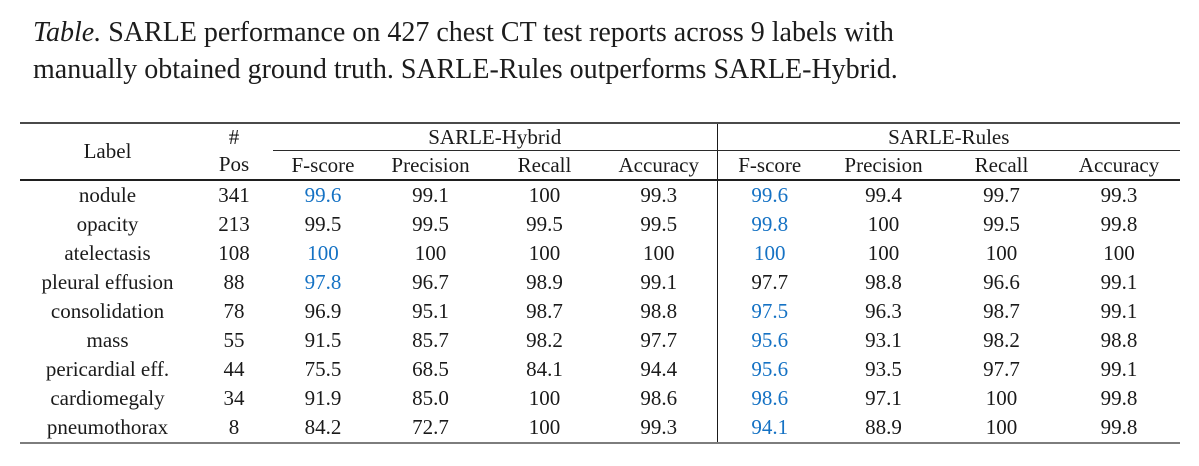 This screenshot has width=1199, height=466. What do you see at coordinates (1001, 369) in the screenshot?
I see `rules-recall: 97.7` at bounding box center [1001, 369].